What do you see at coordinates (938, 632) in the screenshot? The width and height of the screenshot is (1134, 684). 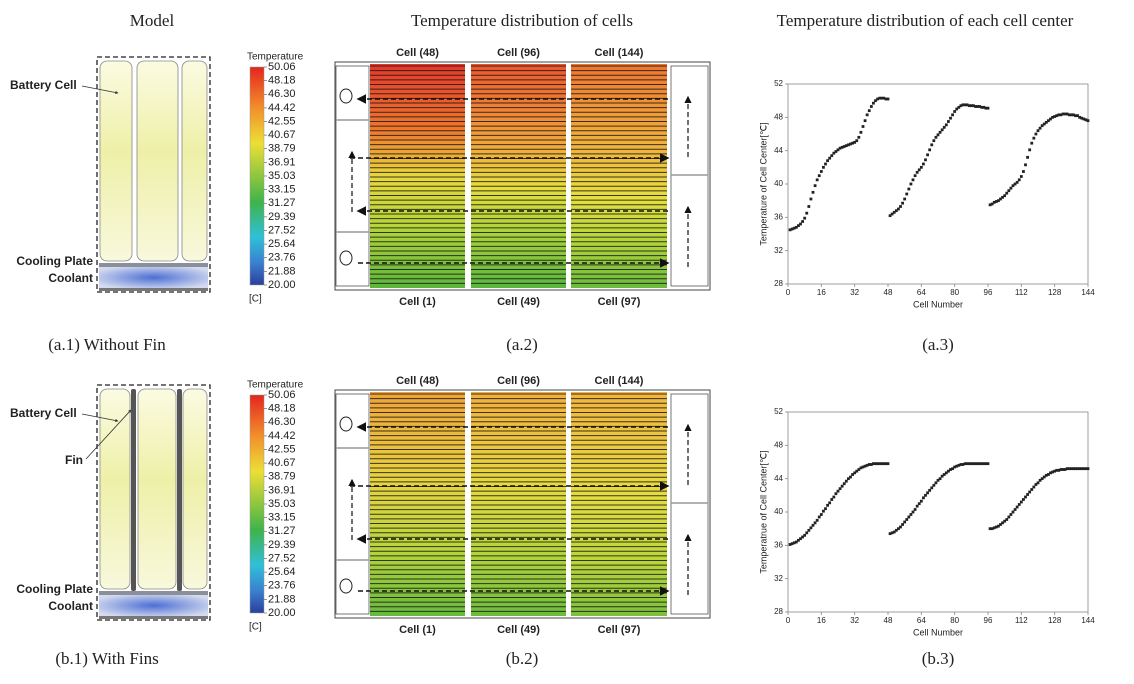 I see `x-axis-label: Cell Number` at bounding box center [938, 632].